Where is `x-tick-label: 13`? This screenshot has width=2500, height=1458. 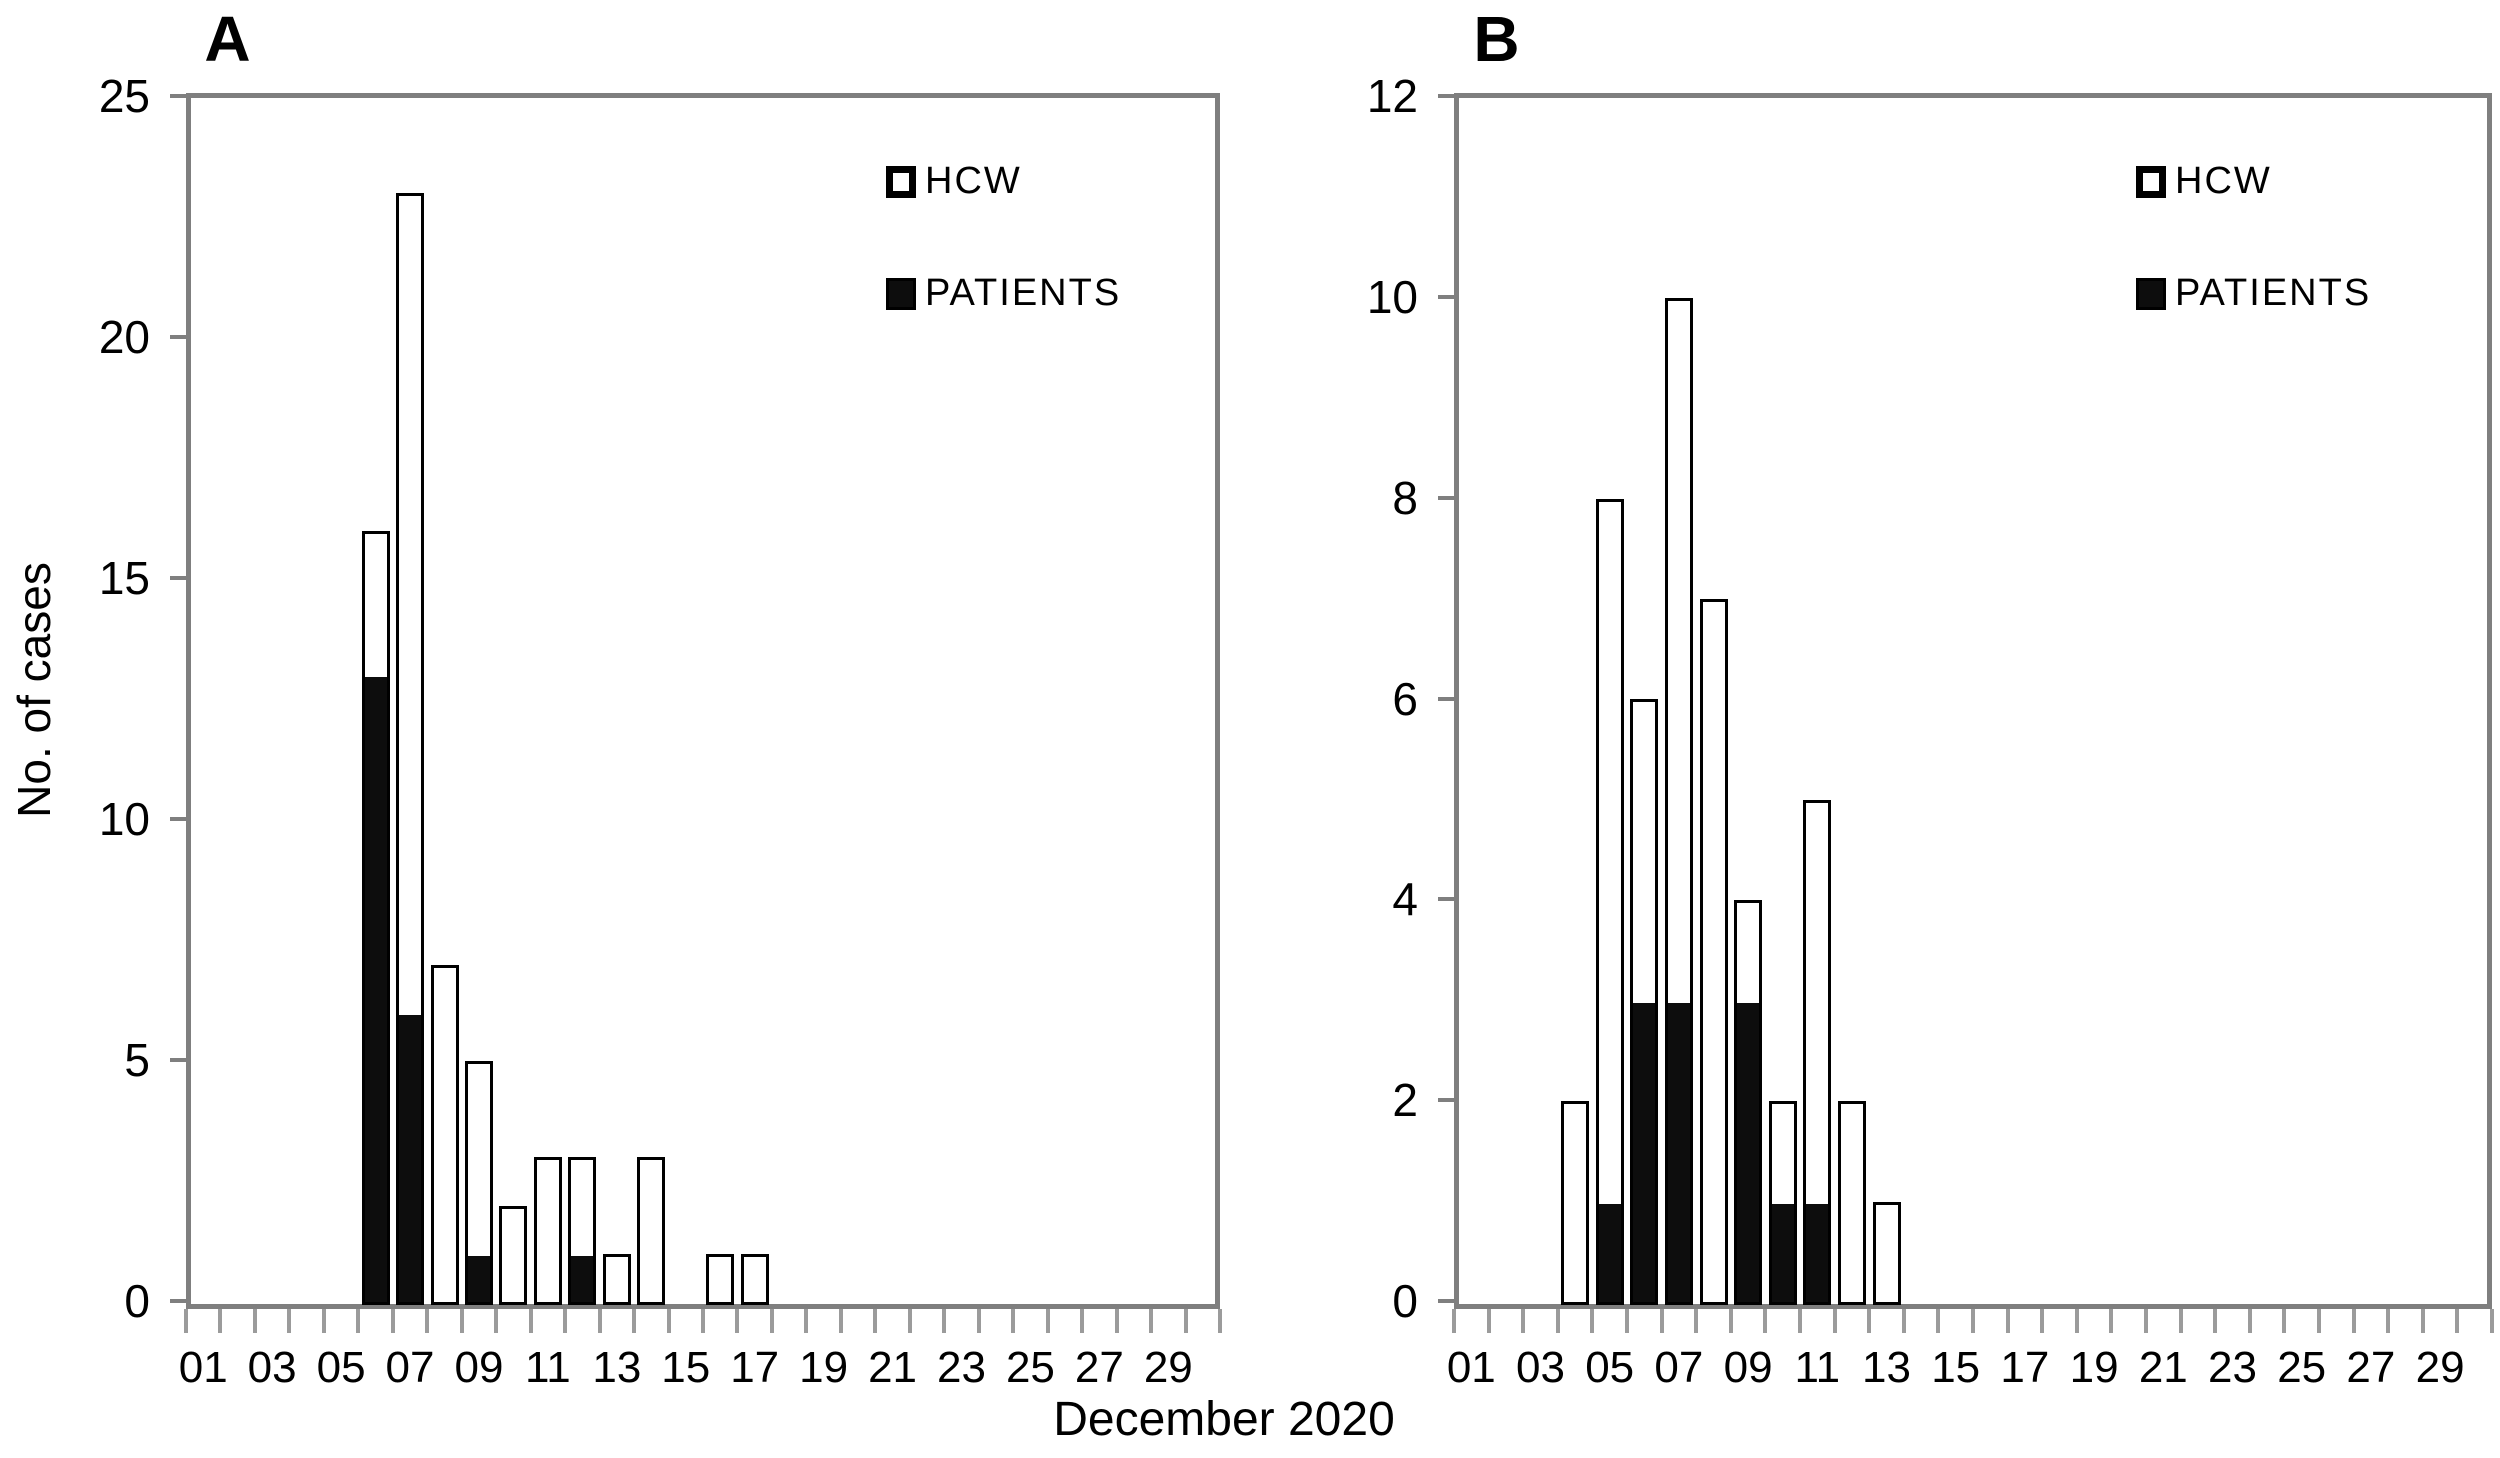
x-tick-label: 13 is located at coordinates (617, 1367).